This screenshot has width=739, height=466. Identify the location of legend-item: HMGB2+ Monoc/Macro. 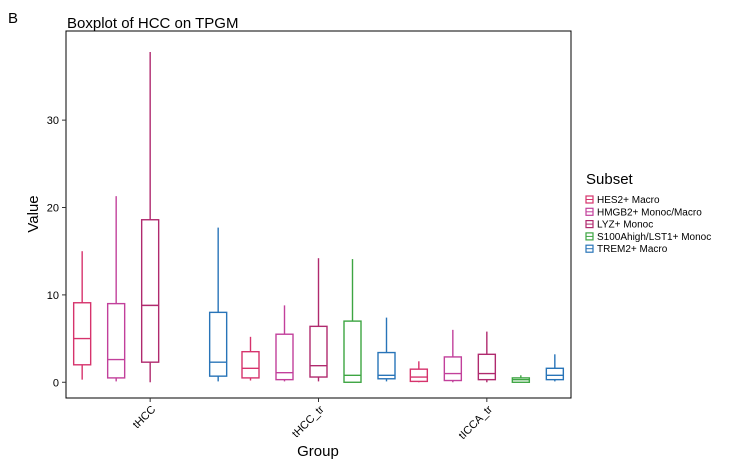
(643, 212).